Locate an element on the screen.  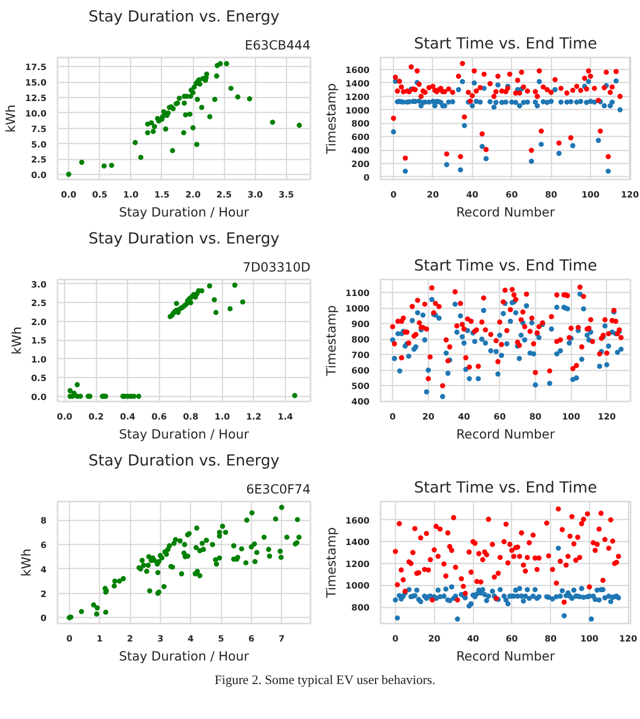
chart-subtitle: 7D03310D is located at coordinates (276, 267).